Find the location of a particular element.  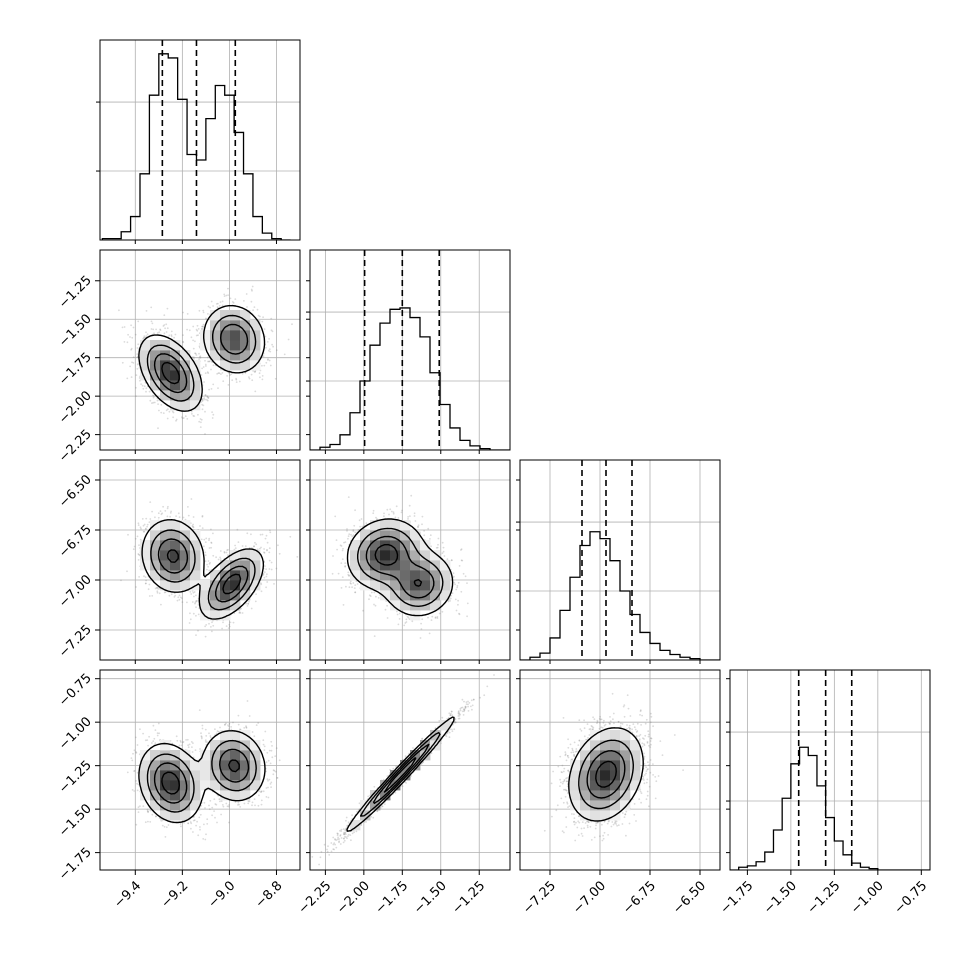

x-tick-label: −1.50 is located at coordinates (430, 897).